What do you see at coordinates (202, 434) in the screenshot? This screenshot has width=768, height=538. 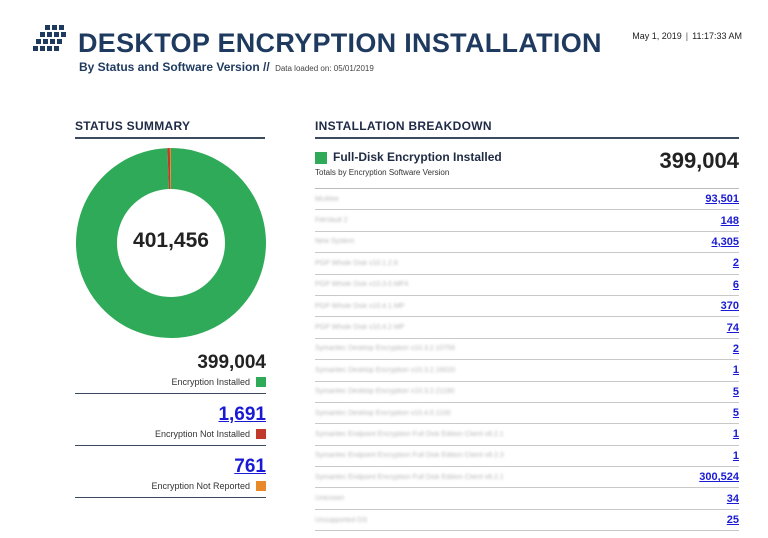 I see `not-installed-label: Encryption Not Installed` at bounding box center [202, 434].